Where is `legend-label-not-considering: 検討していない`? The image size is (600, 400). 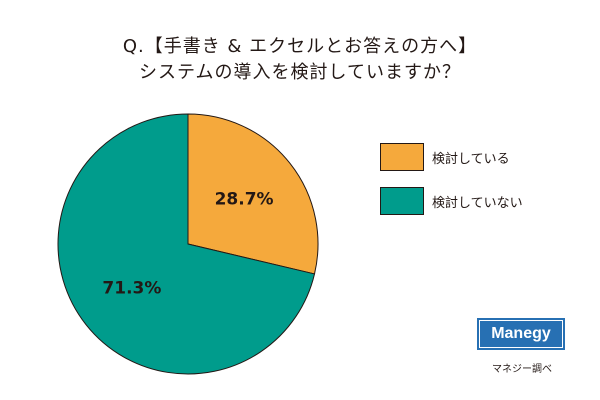
legend-label-not-considering: 検討していない is located at coordinates (477, 203).